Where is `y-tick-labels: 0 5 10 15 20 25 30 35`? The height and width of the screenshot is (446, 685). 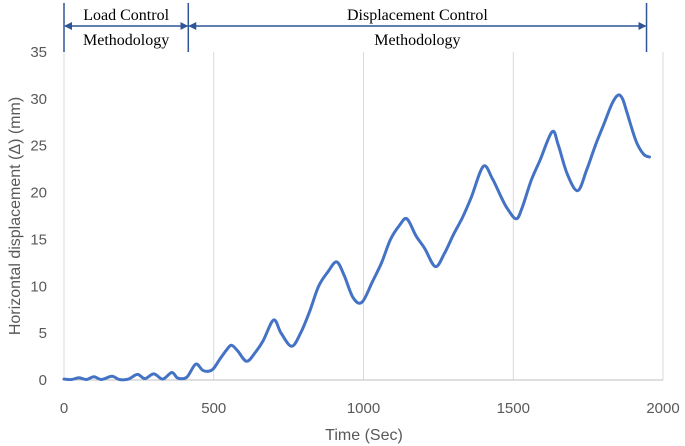
y-tick-labels: 0 5 10 15 20 25 30 35 is located at coordinates (38, 216).